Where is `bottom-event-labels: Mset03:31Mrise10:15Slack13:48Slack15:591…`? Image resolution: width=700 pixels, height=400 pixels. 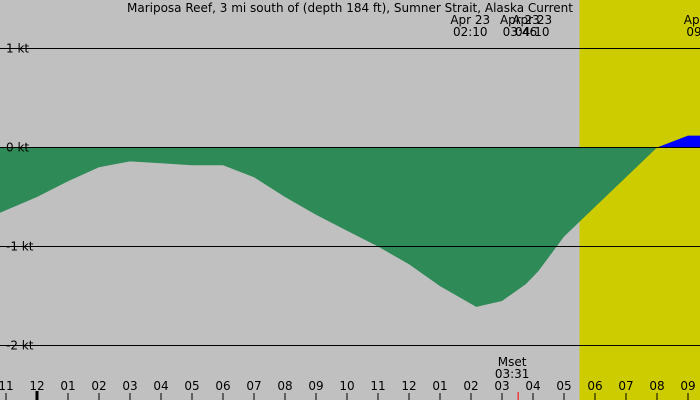 bottom-event-labels: Mset03:31Mrise10:15Slack13:48Slack15:591… is located at coordinates (512, 377).